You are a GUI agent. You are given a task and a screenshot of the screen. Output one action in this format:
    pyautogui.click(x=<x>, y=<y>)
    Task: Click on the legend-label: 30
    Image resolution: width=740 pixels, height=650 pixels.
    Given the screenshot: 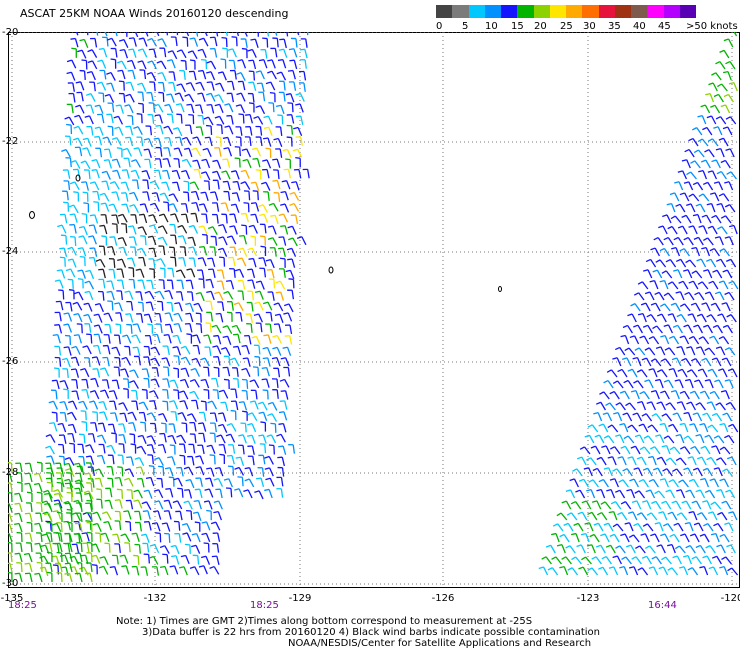 What is the action you would take?
    pyautogui.click(x=589, y=26)
    